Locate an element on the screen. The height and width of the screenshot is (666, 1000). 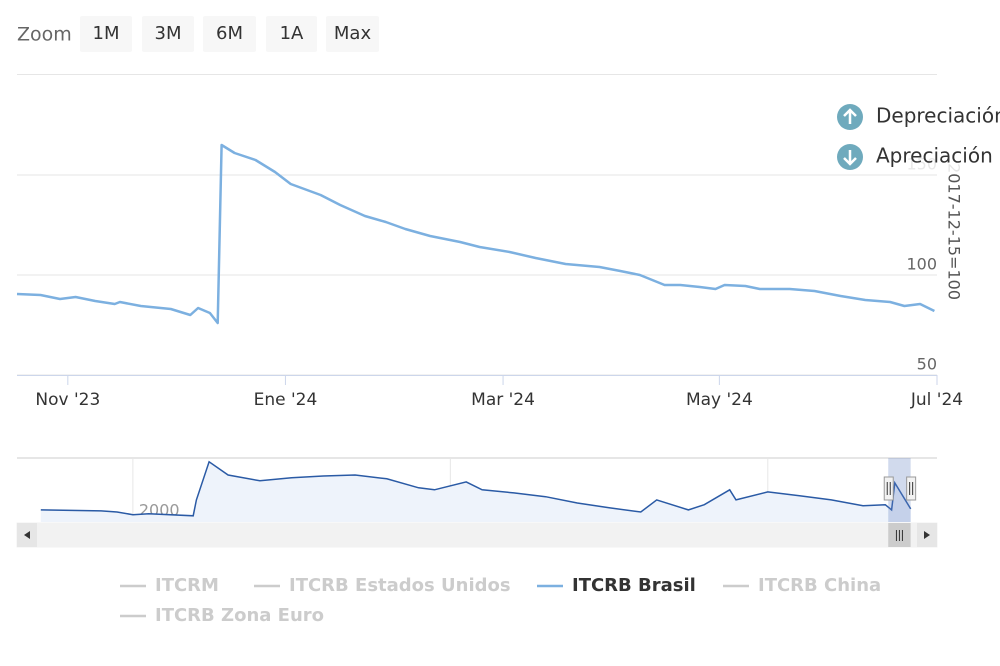
y-tick-label: 100 is located at coordinates (921, 264).